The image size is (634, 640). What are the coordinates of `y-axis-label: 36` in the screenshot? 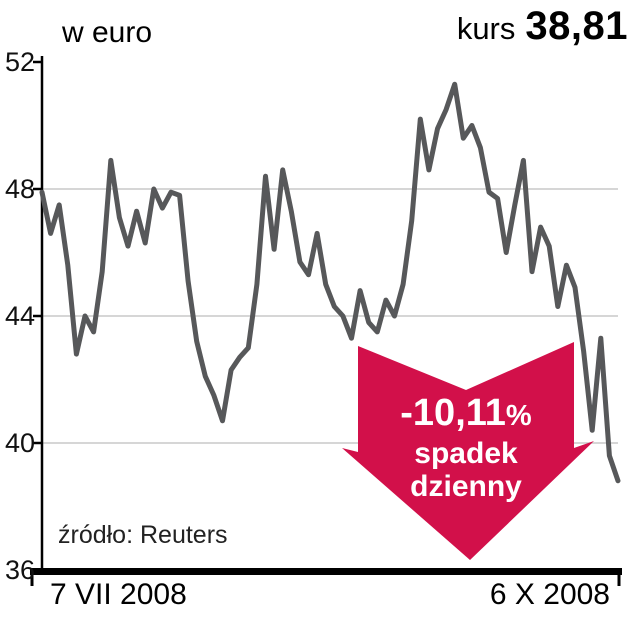 It's located at (19, 570).